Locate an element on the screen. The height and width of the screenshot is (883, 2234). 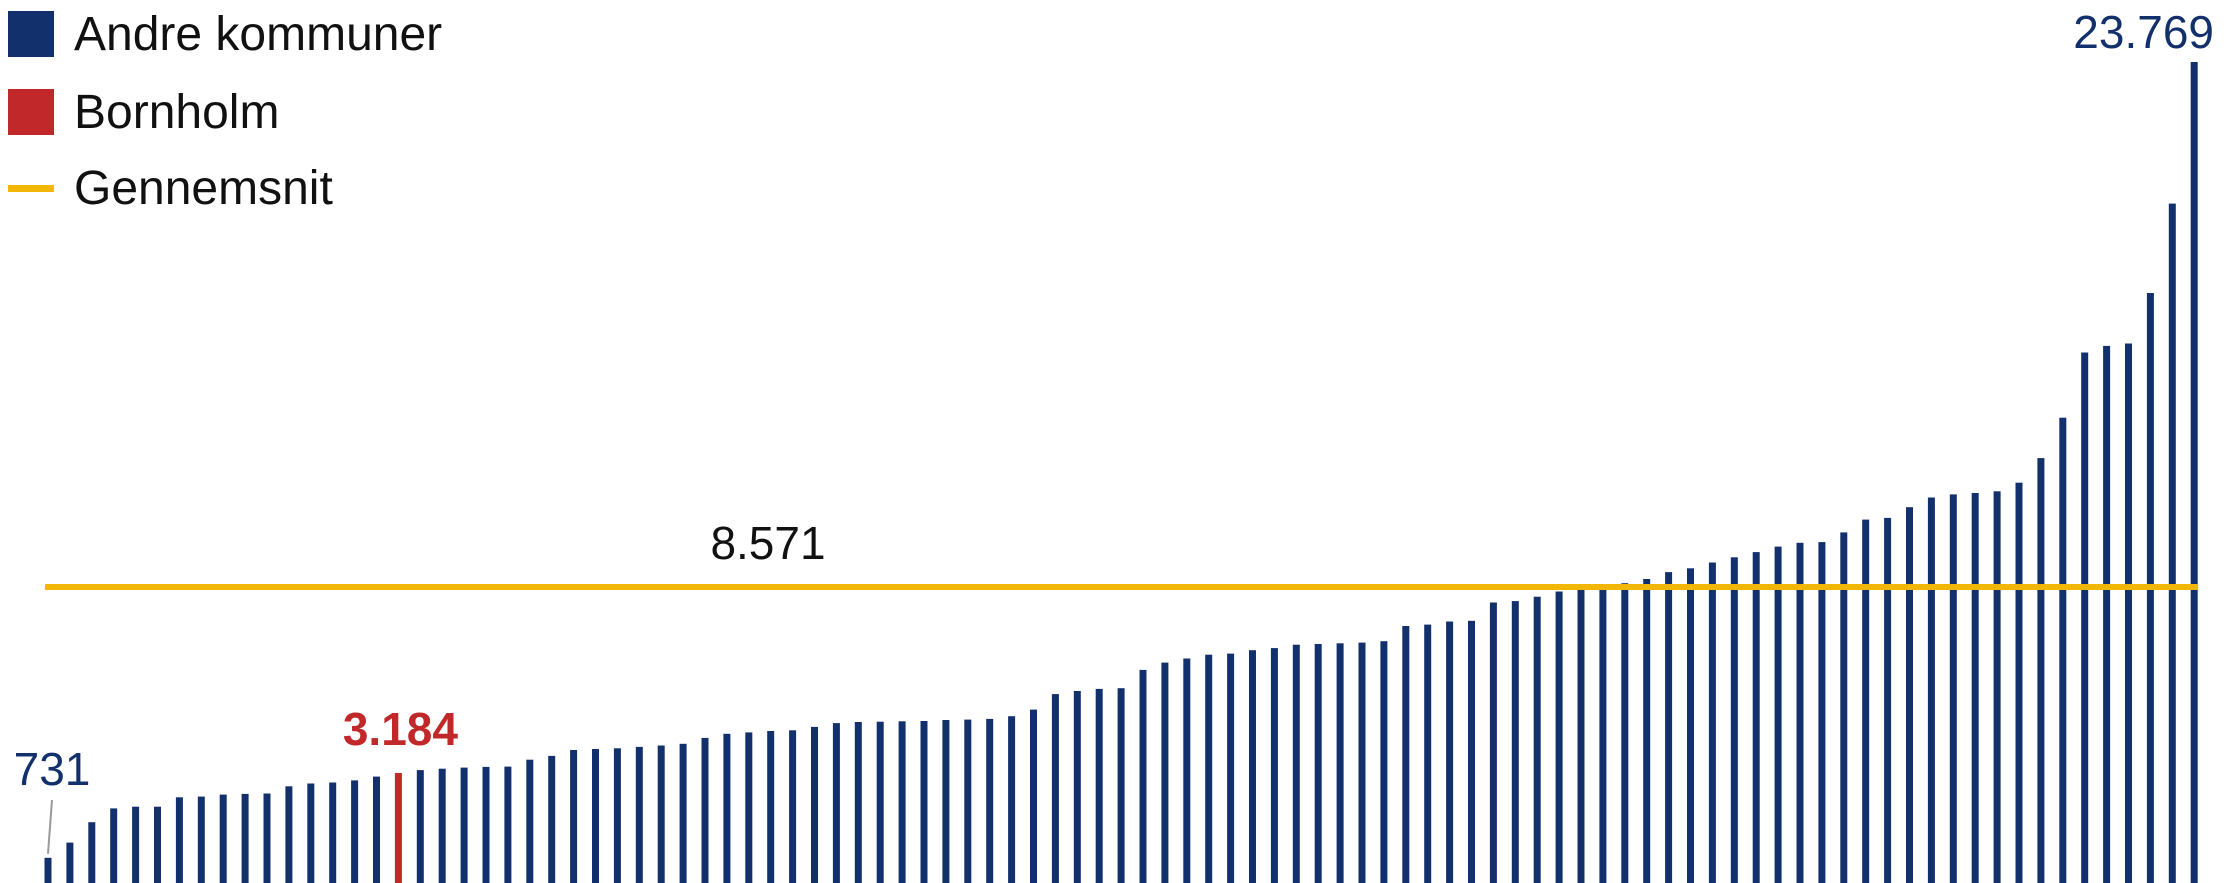
max-value-label: 23.769 is located at coordinates (2143, 32).